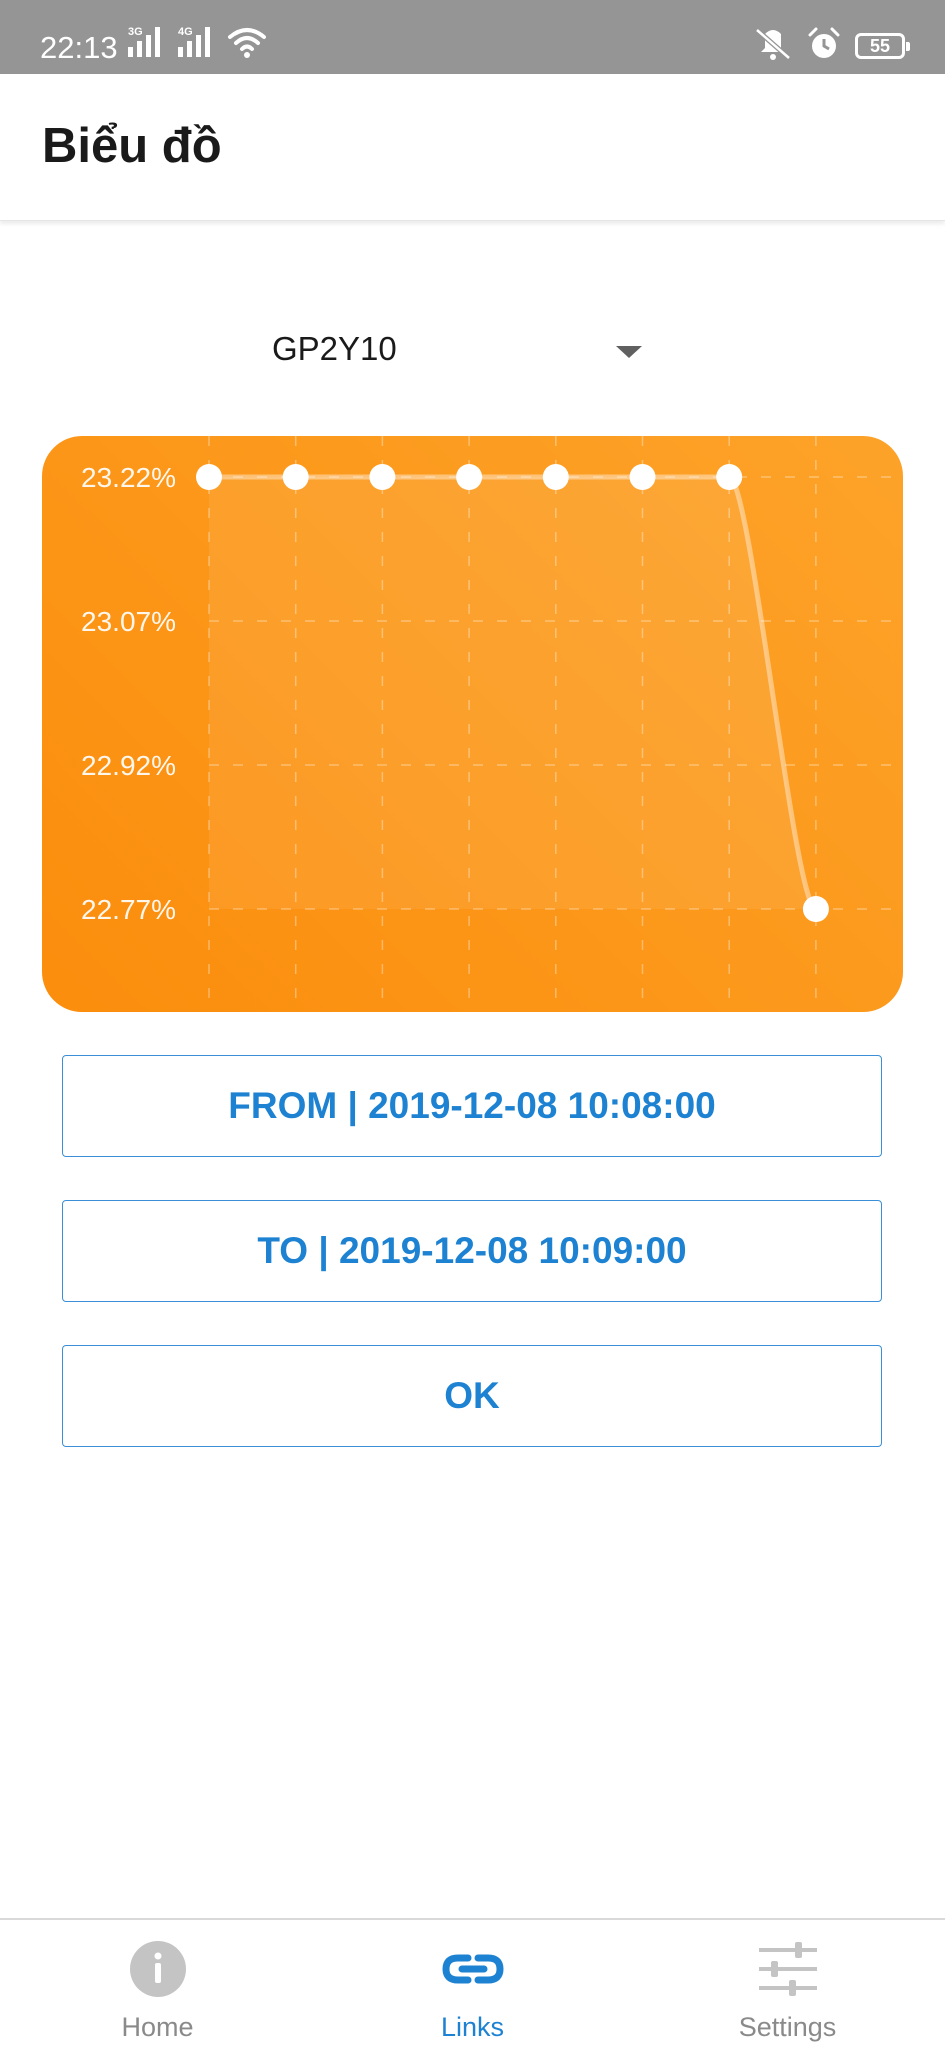 The height and width of the screenshot is (2050, 945). Describe the element at coordinates (132, 146) in the screenshot. I see `page-title: Biểu đồ` at that location.